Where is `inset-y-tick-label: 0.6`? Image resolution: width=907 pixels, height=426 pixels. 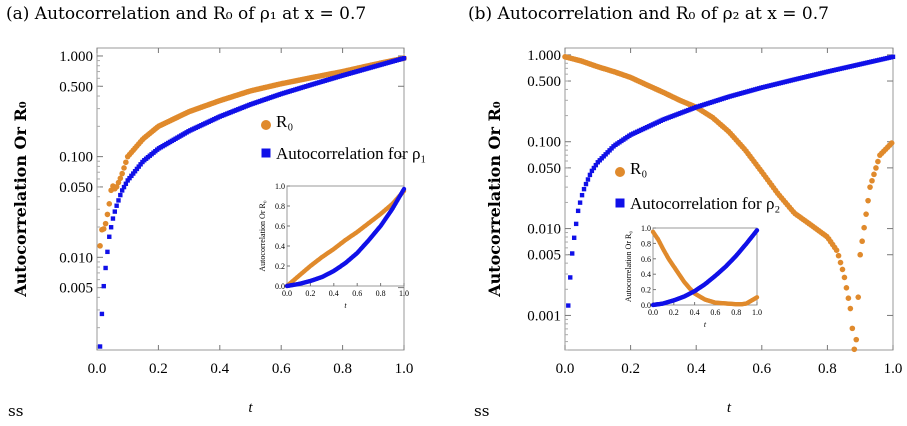
inset-y-tick-label: 0.6 is located at coordinates (280, 226).